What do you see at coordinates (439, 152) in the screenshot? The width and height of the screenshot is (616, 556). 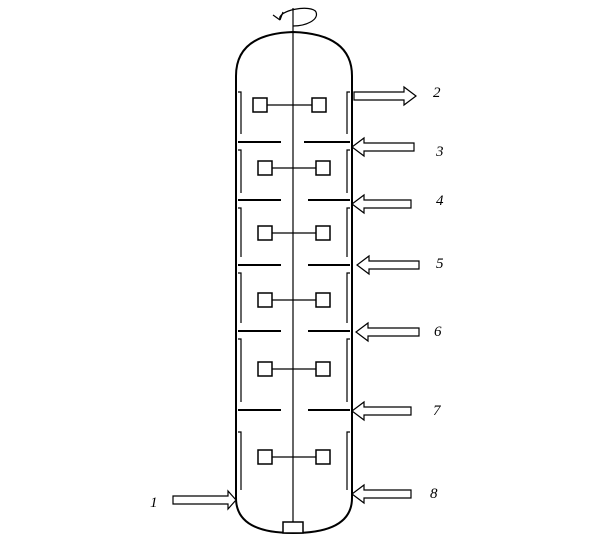 I see `port-label-3: 3` at bounding box center [439, 152].